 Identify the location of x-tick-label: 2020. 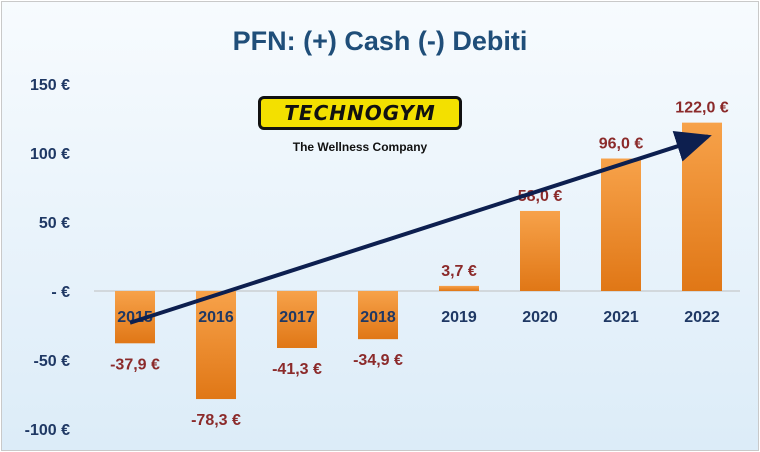
(540, 317).